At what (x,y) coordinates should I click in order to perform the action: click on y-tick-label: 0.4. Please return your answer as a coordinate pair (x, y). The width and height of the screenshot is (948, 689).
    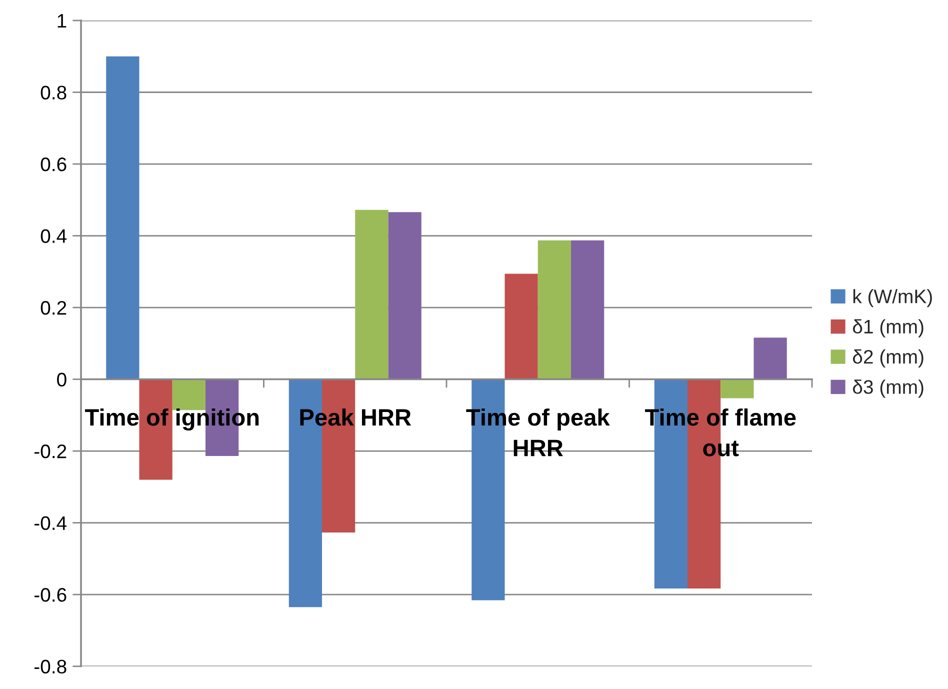
    Looking at the image, I should click on (53, 236).